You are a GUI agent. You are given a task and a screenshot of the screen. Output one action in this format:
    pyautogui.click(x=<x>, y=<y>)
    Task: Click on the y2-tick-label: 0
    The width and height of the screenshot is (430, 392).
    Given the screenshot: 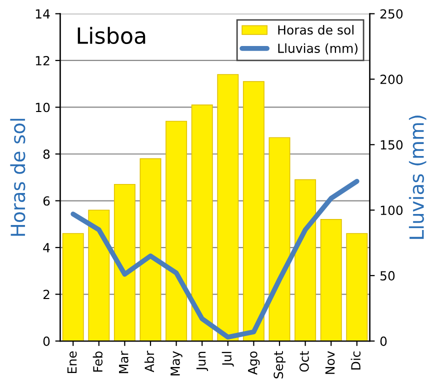 What is the action you would take?
    pyautogui.click(x=383, y=341)
    